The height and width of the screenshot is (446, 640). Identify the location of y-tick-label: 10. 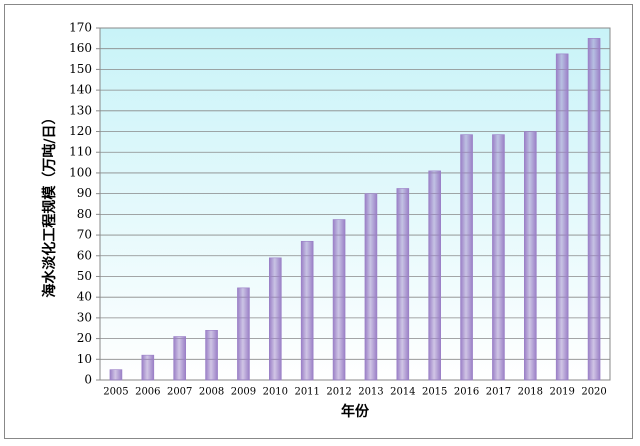
(84, 359).